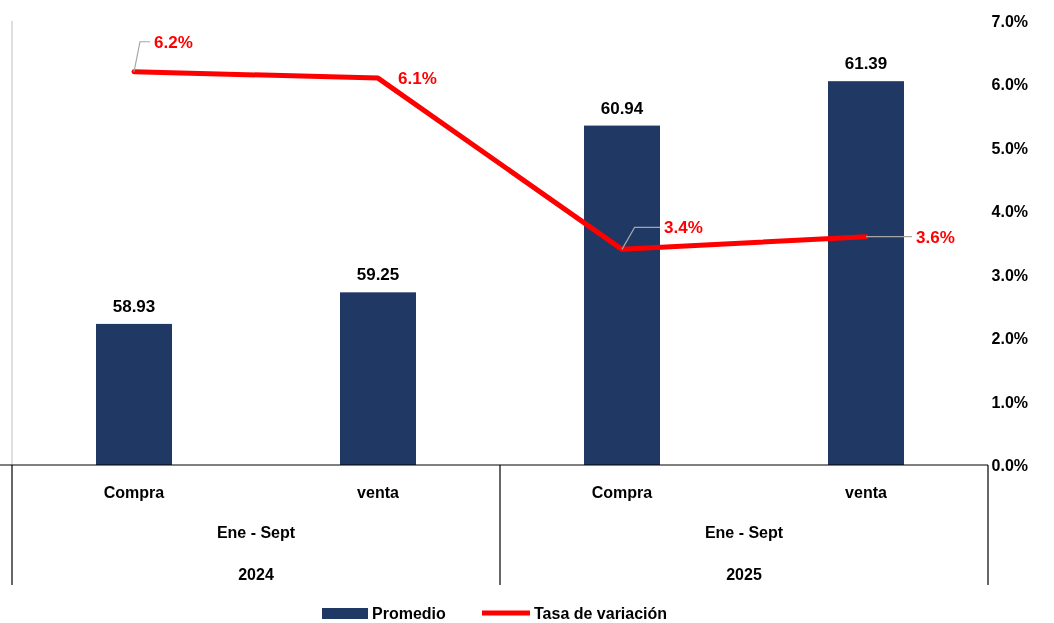 The height and width of the screenshot is (623, 1054). Describe the element at coordinates (1009, 402) in the screenshot. I see `y2-tick-label: 1.0%` at that location.